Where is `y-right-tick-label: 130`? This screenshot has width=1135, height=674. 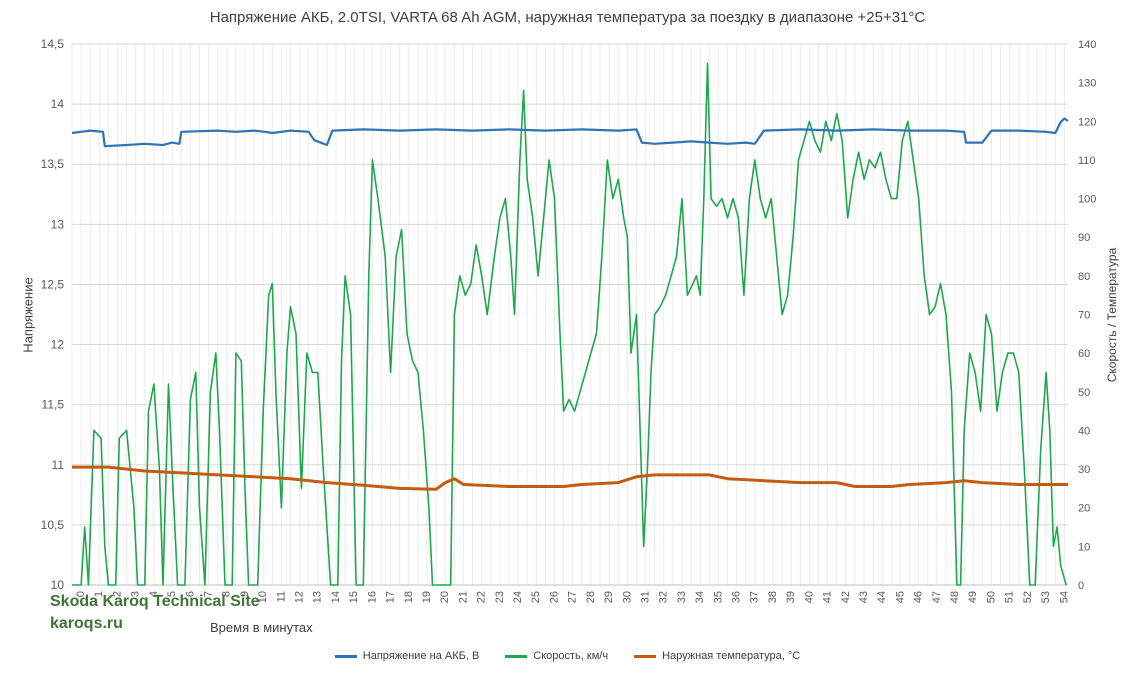
y-right-tick-label: 130 is located at coordinates (1087, 84).